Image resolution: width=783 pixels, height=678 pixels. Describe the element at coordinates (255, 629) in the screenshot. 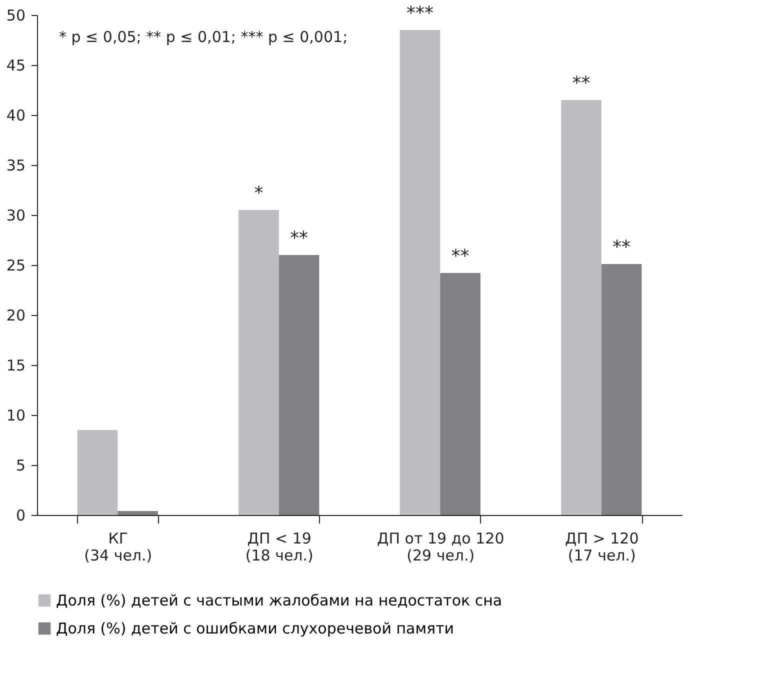

I see `legend-label: Доля (%) детей с ошибками слухоречевой памяти` at that location.